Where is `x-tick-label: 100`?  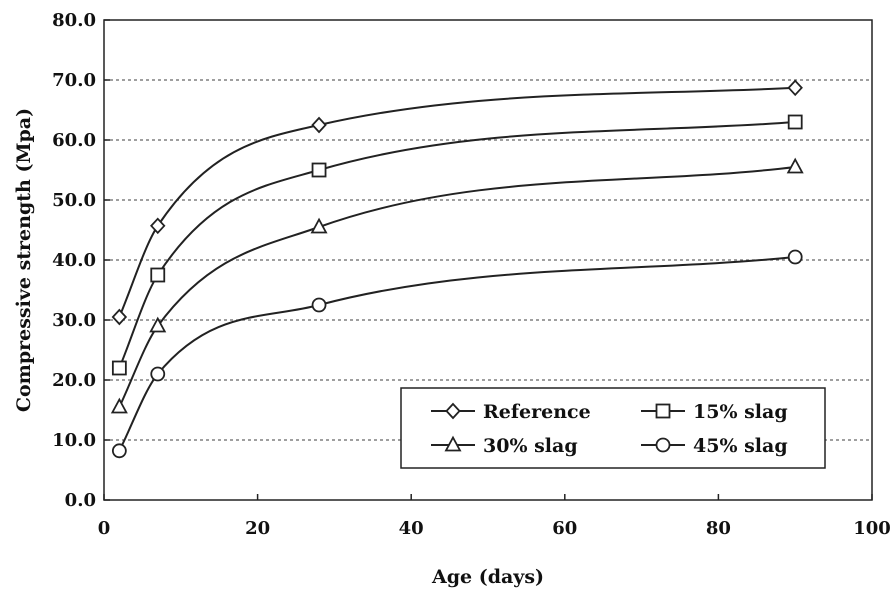 x-tick-label: 100 is located at coordinates (871, 528).